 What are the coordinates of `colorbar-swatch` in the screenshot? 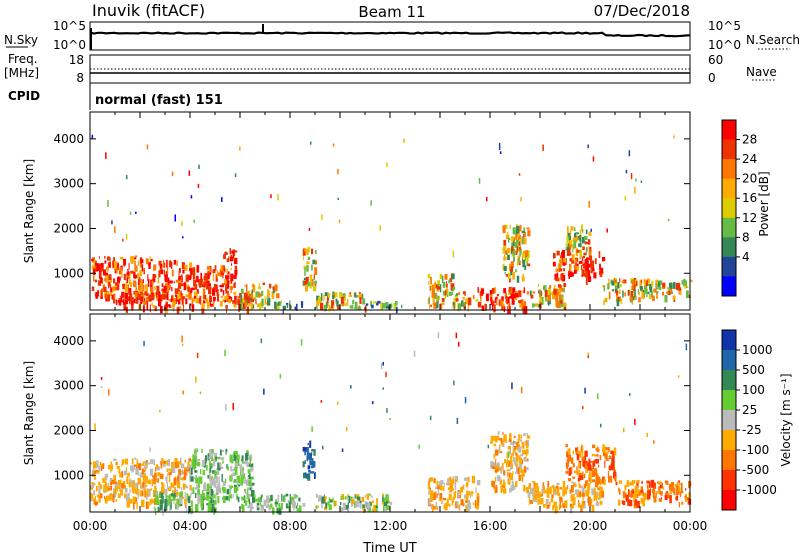 It's located at (729, 360).